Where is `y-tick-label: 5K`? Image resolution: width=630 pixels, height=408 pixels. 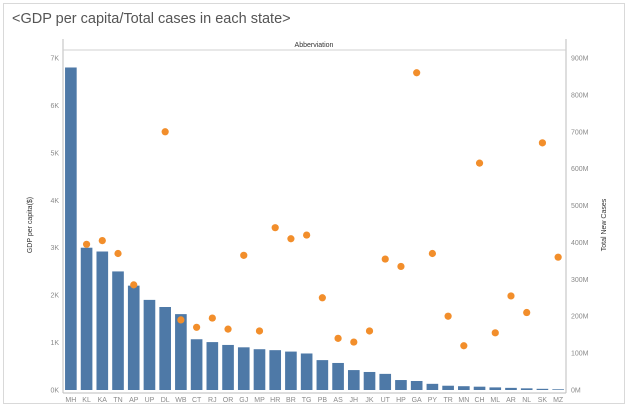 y-tick-label: 5K is located at coordinates (54, 153).